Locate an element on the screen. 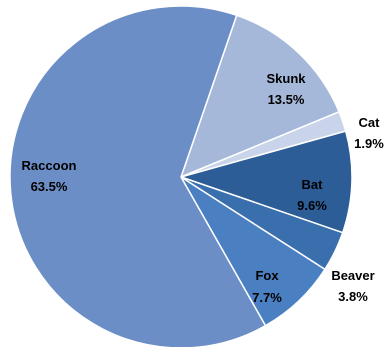 The image size is (388, 347). pie-slice-bat is located at coordinates (265, 182).